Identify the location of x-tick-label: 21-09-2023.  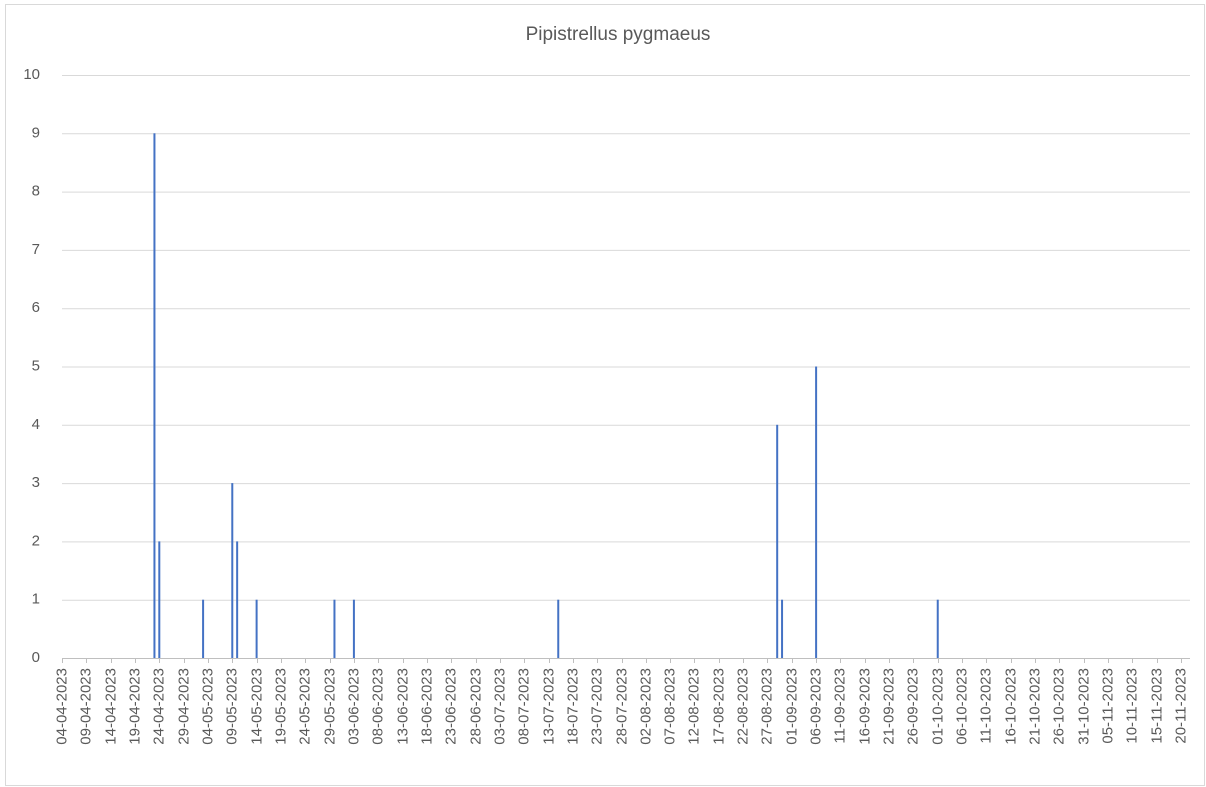
(888, 706).